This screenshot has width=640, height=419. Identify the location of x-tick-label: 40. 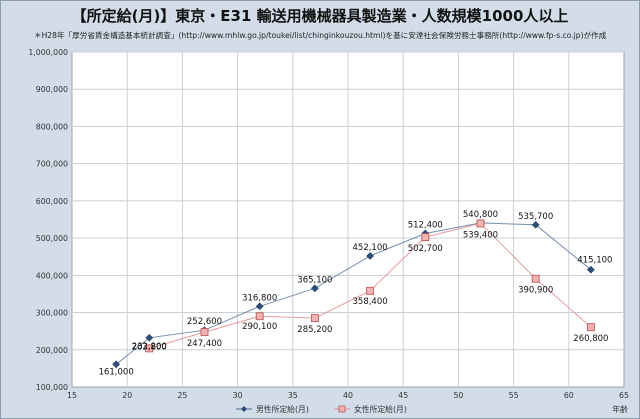
(348, 395).